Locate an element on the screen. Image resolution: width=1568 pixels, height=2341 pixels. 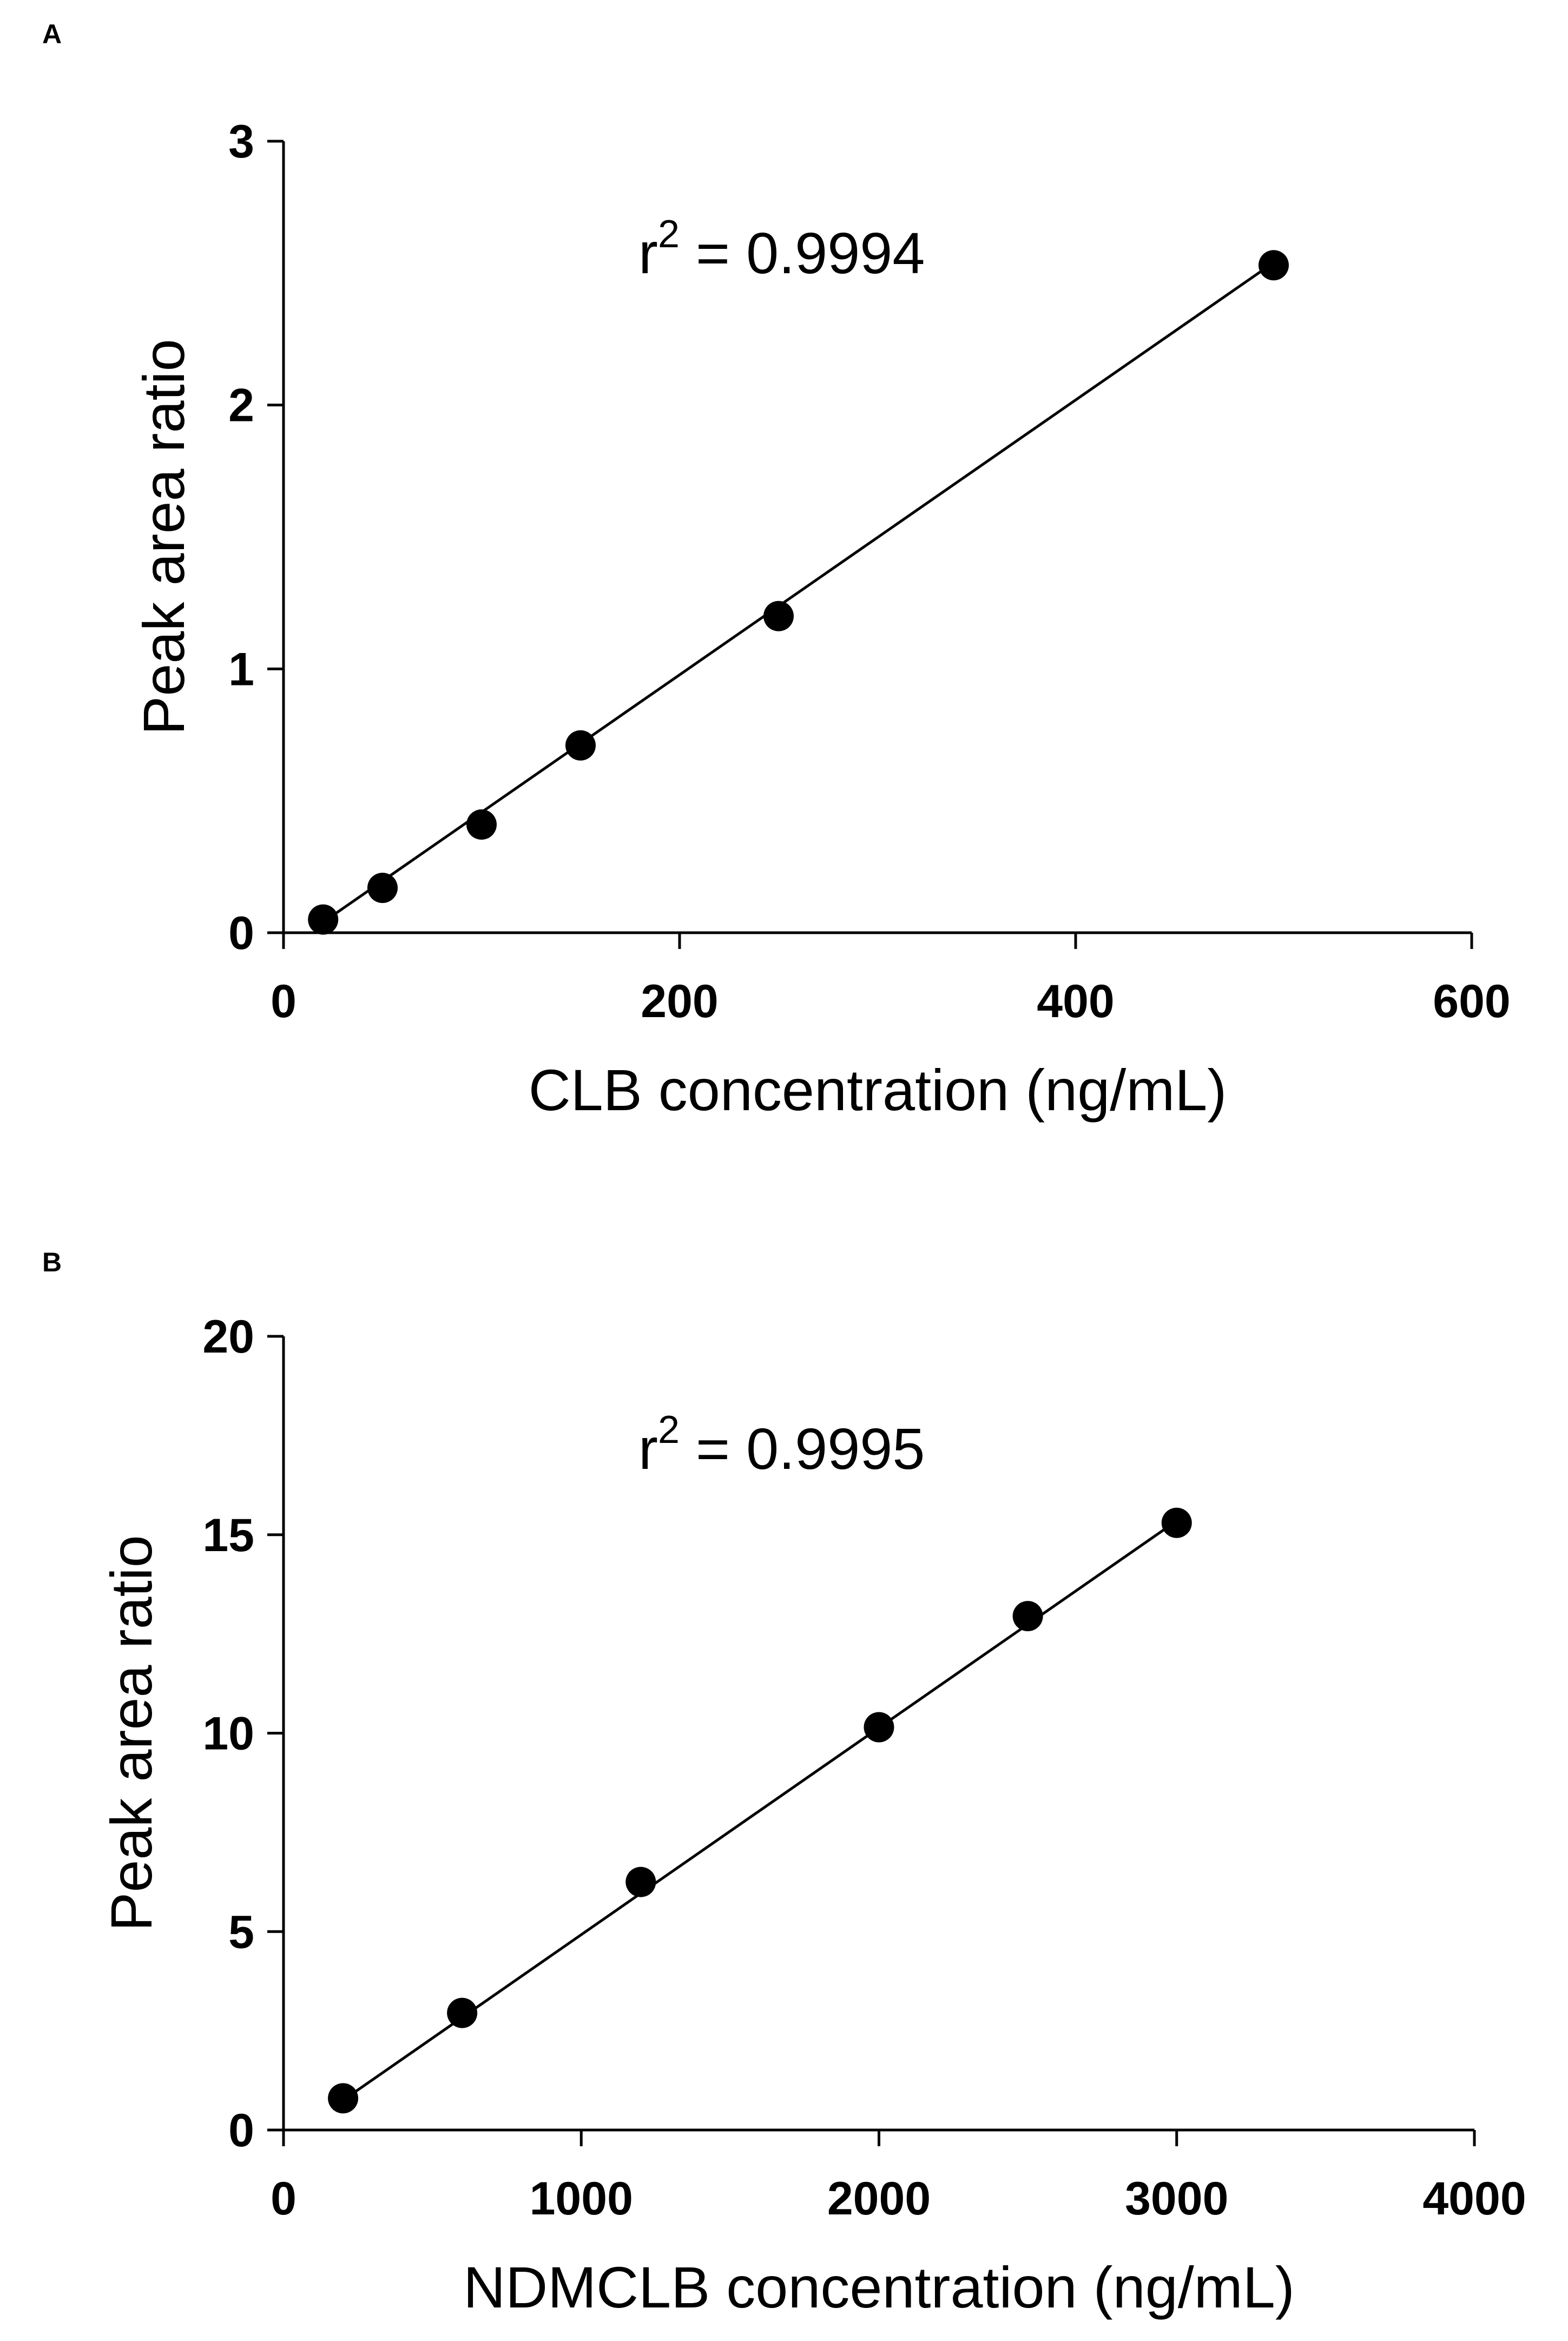
y-tick-label: 3 is located at coordinates (241, 142).